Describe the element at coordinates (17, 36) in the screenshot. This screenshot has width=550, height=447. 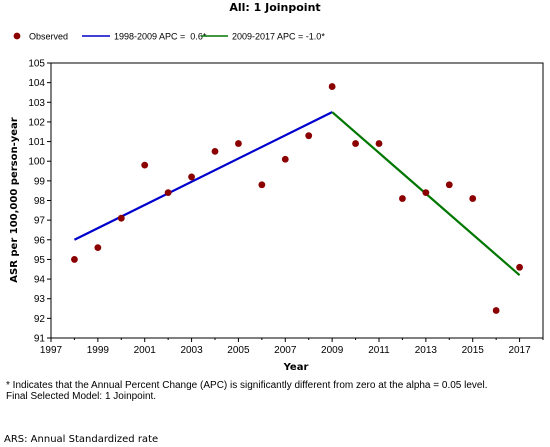
I see `legend-observed-marker` at that location.